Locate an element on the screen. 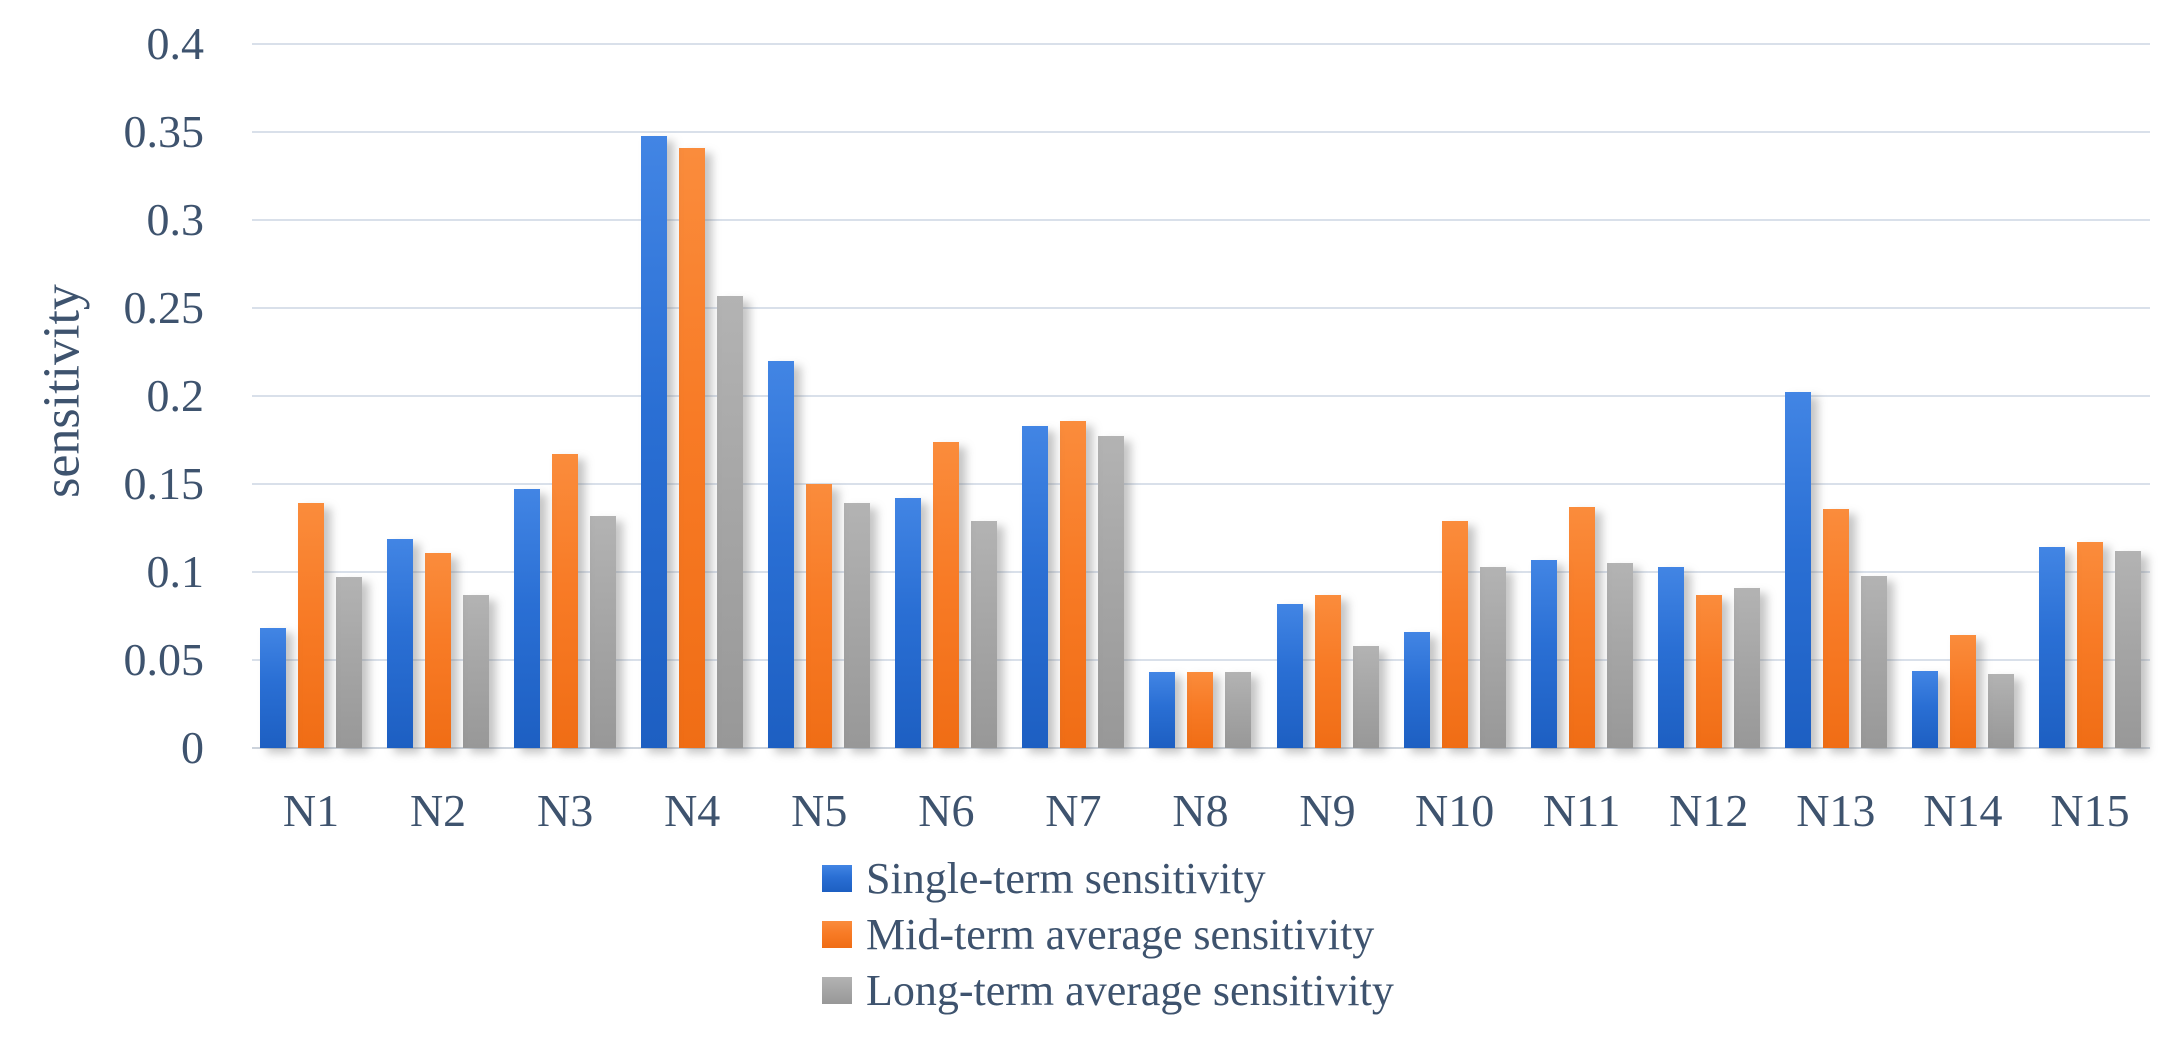  x-category-label: N6 is located at coordinates (946, 810).